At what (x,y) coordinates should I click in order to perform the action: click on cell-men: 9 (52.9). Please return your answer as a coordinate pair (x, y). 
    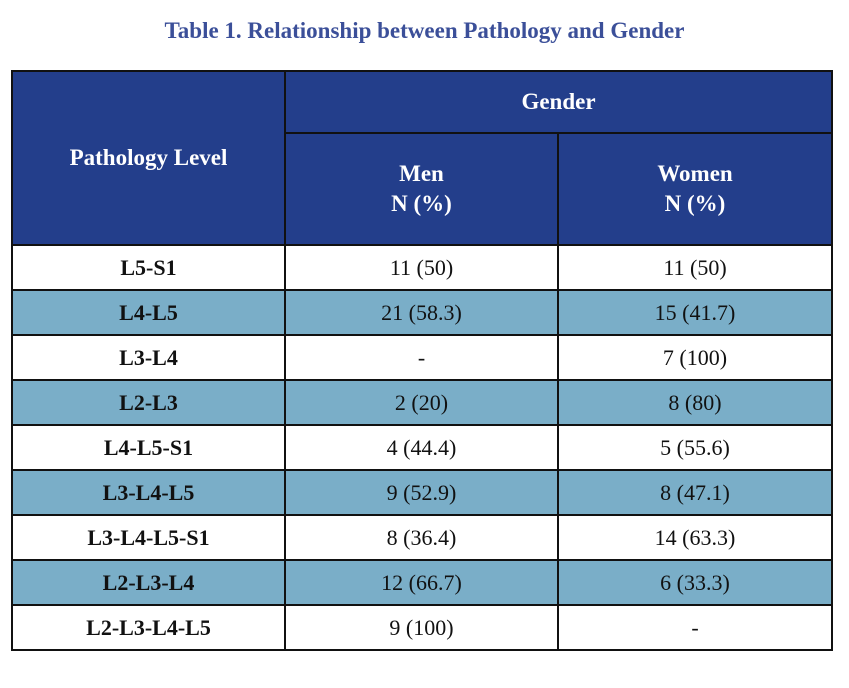
    Looking at the image, I should click on (421, 492).